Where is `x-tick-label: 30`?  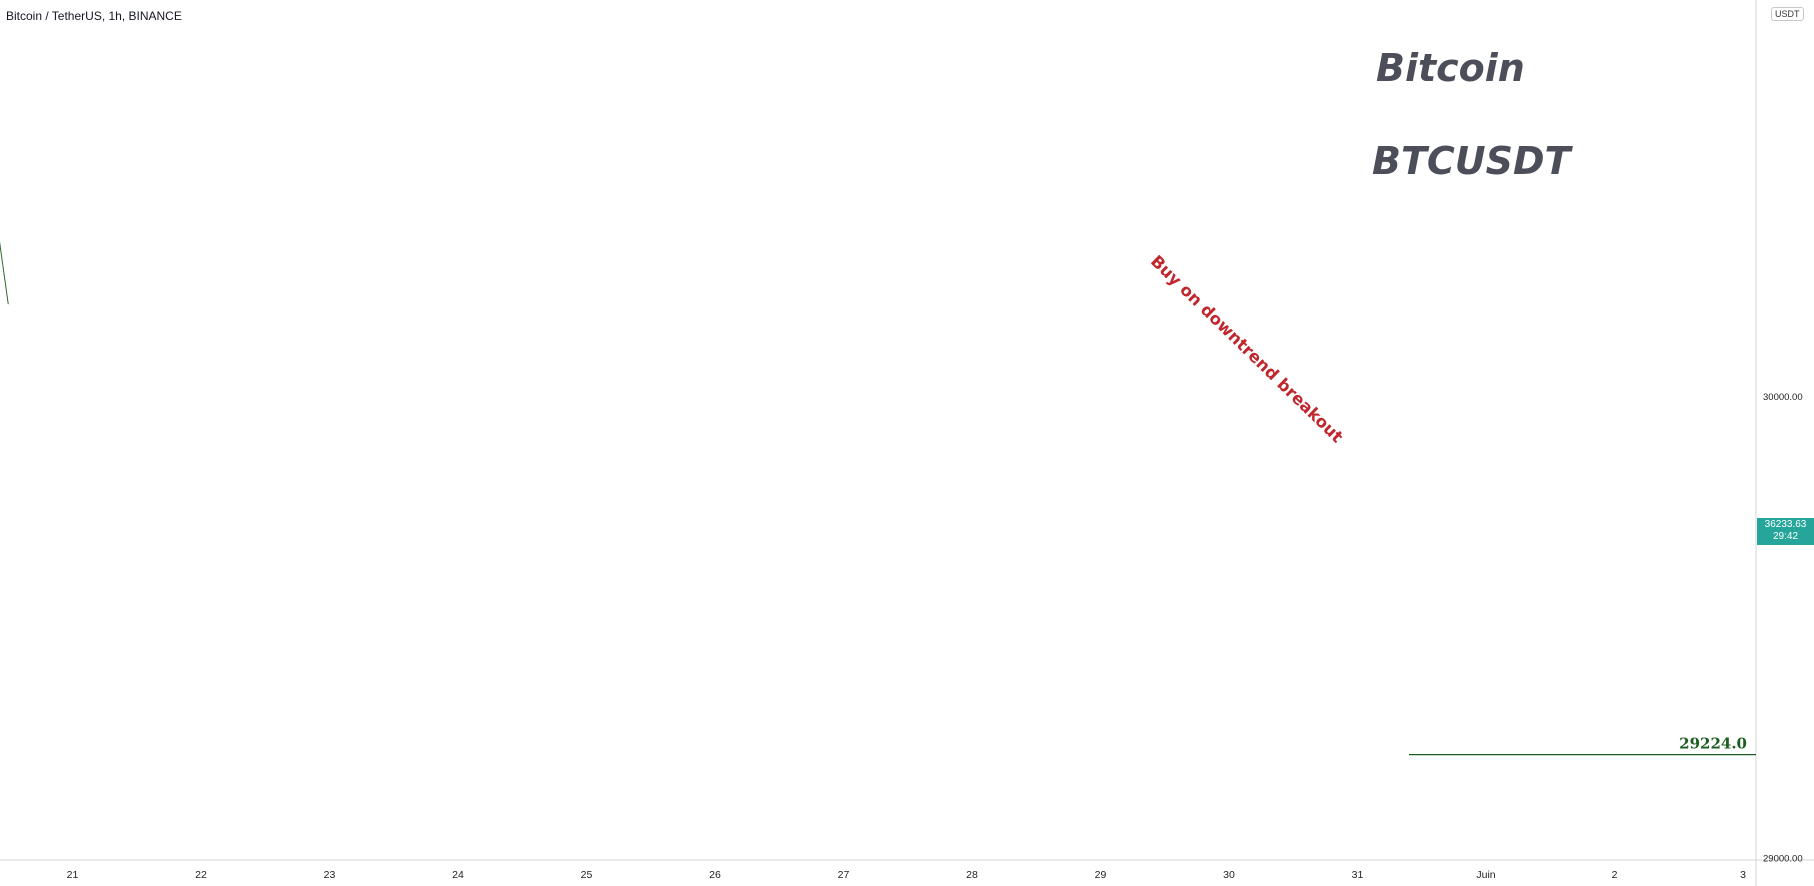 x-tick-label: 30 is located at coordinates (1229, 875).